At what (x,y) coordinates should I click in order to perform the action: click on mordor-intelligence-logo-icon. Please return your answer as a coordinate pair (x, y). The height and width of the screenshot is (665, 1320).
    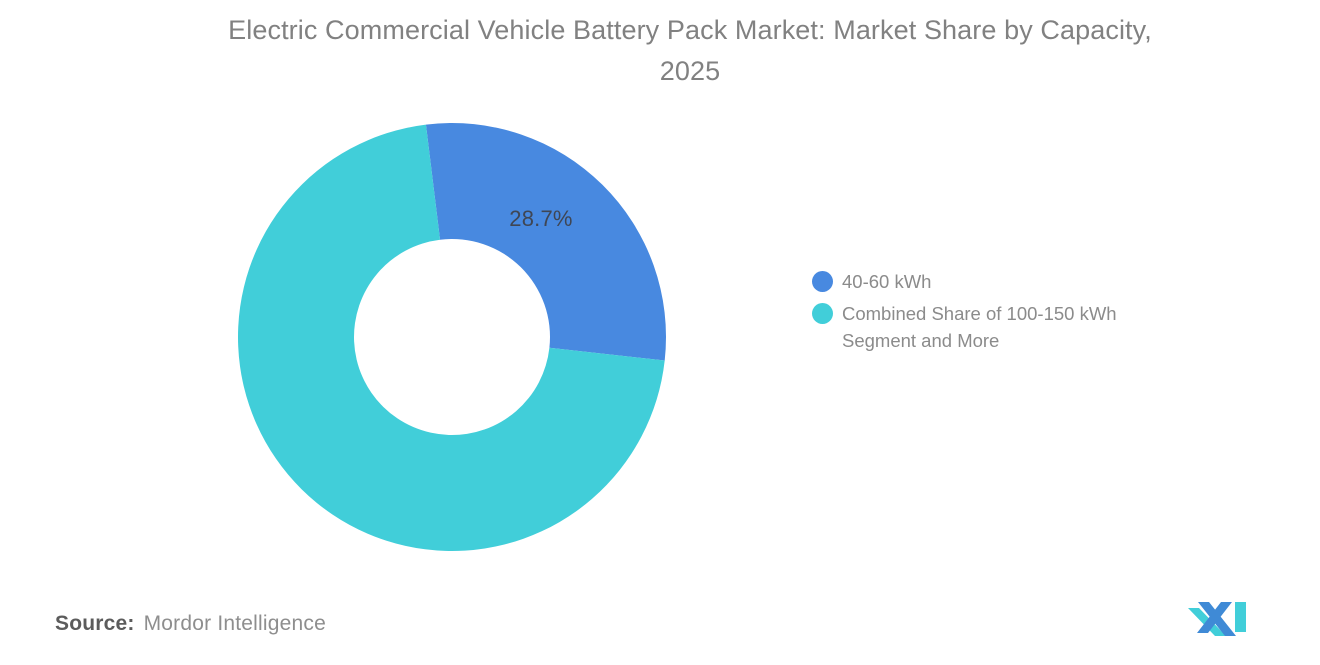
    Looking at the image, I should click on (1217, 617).